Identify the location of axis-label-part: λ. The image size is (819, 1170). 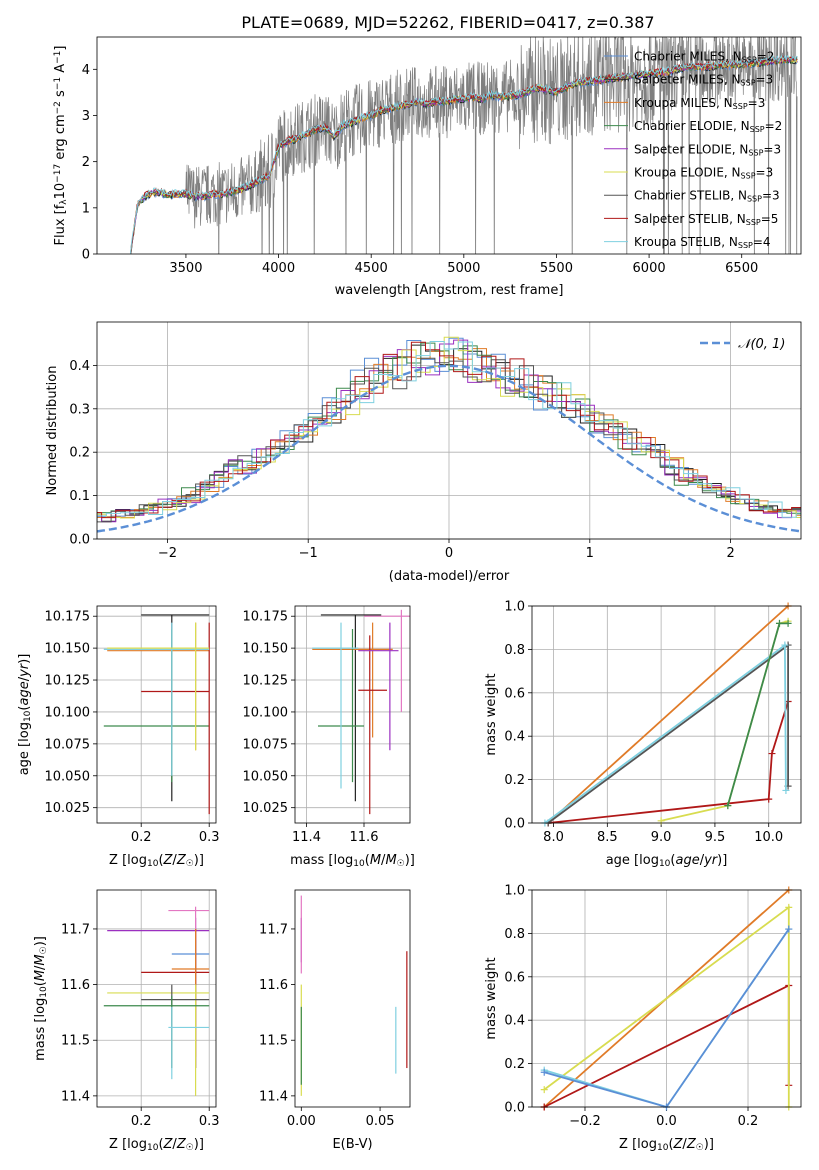
(64, 202).